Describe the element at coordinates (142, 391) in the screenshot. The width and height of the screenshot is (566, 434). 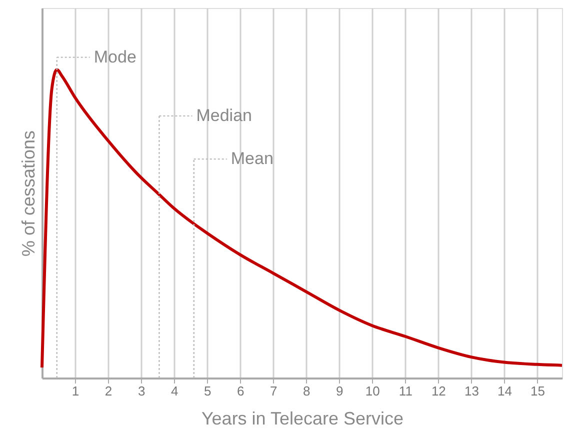
I see `x-tick-label: 3` at that location.